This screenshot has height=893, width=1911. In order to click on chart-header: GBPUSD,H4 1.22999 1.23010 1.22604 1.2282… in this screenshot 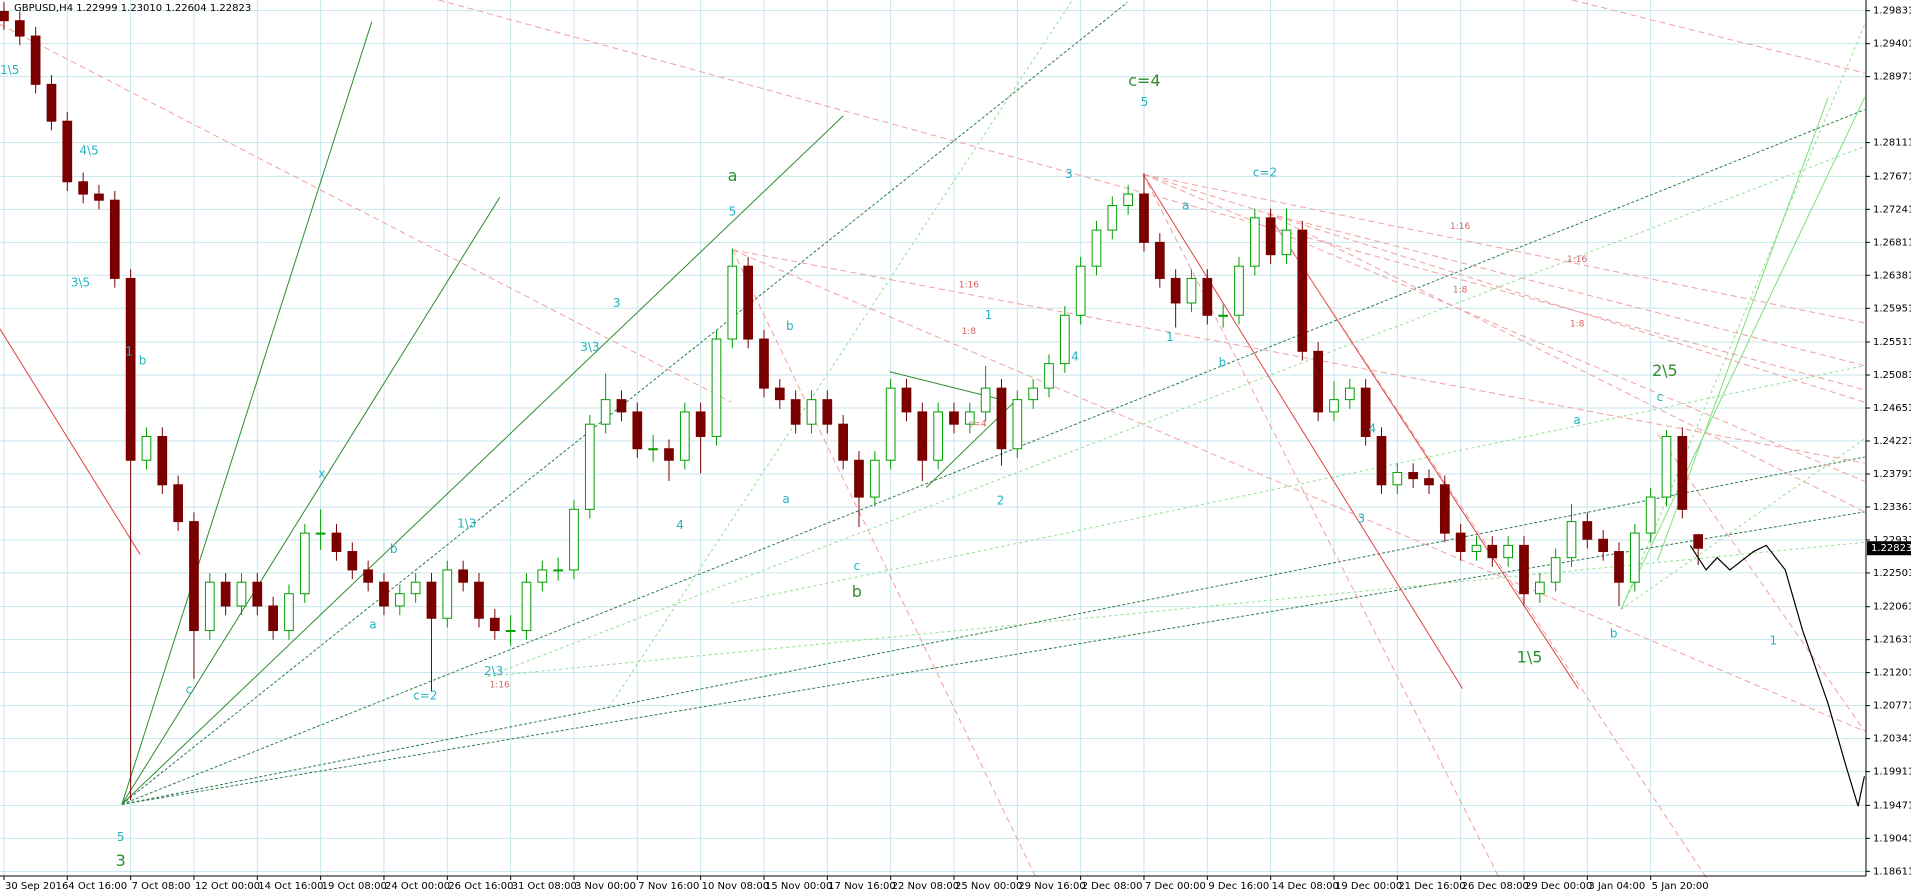, I will do `click(132, 8)`.